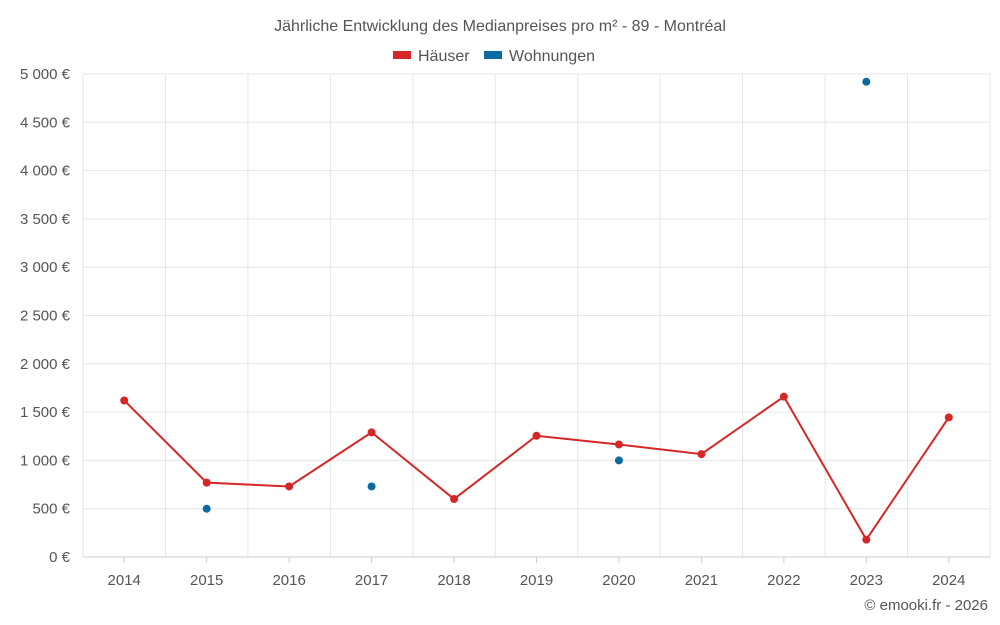 Image resolution: width=1000 pixels, height=625 pixels. What do you see at coordinates (206, 580) in the screenshot?
I see `x-tick-label: 2015` at bounding box center [206, 580].